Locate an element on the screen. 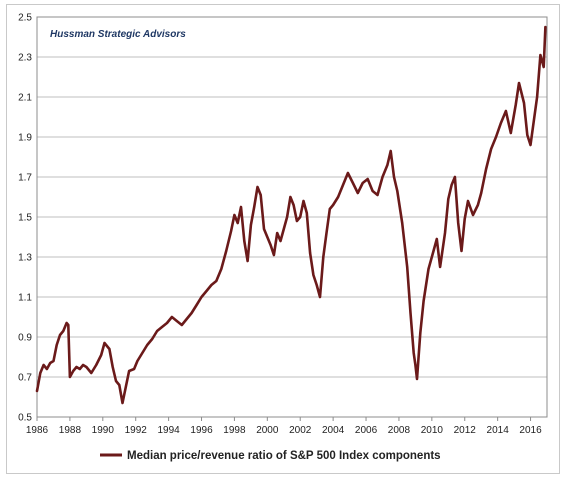 The image size is (566, 479). x-tick-label: 2006 is located at coordinates (366, 430).